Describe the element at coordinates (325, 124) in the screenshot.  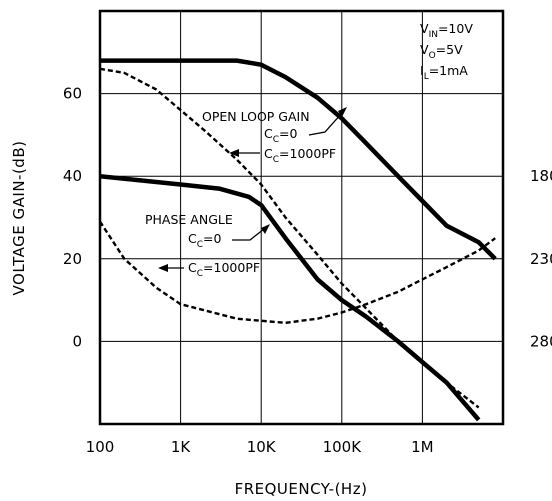
I see `cc-zero-gain-arrow` at that location.